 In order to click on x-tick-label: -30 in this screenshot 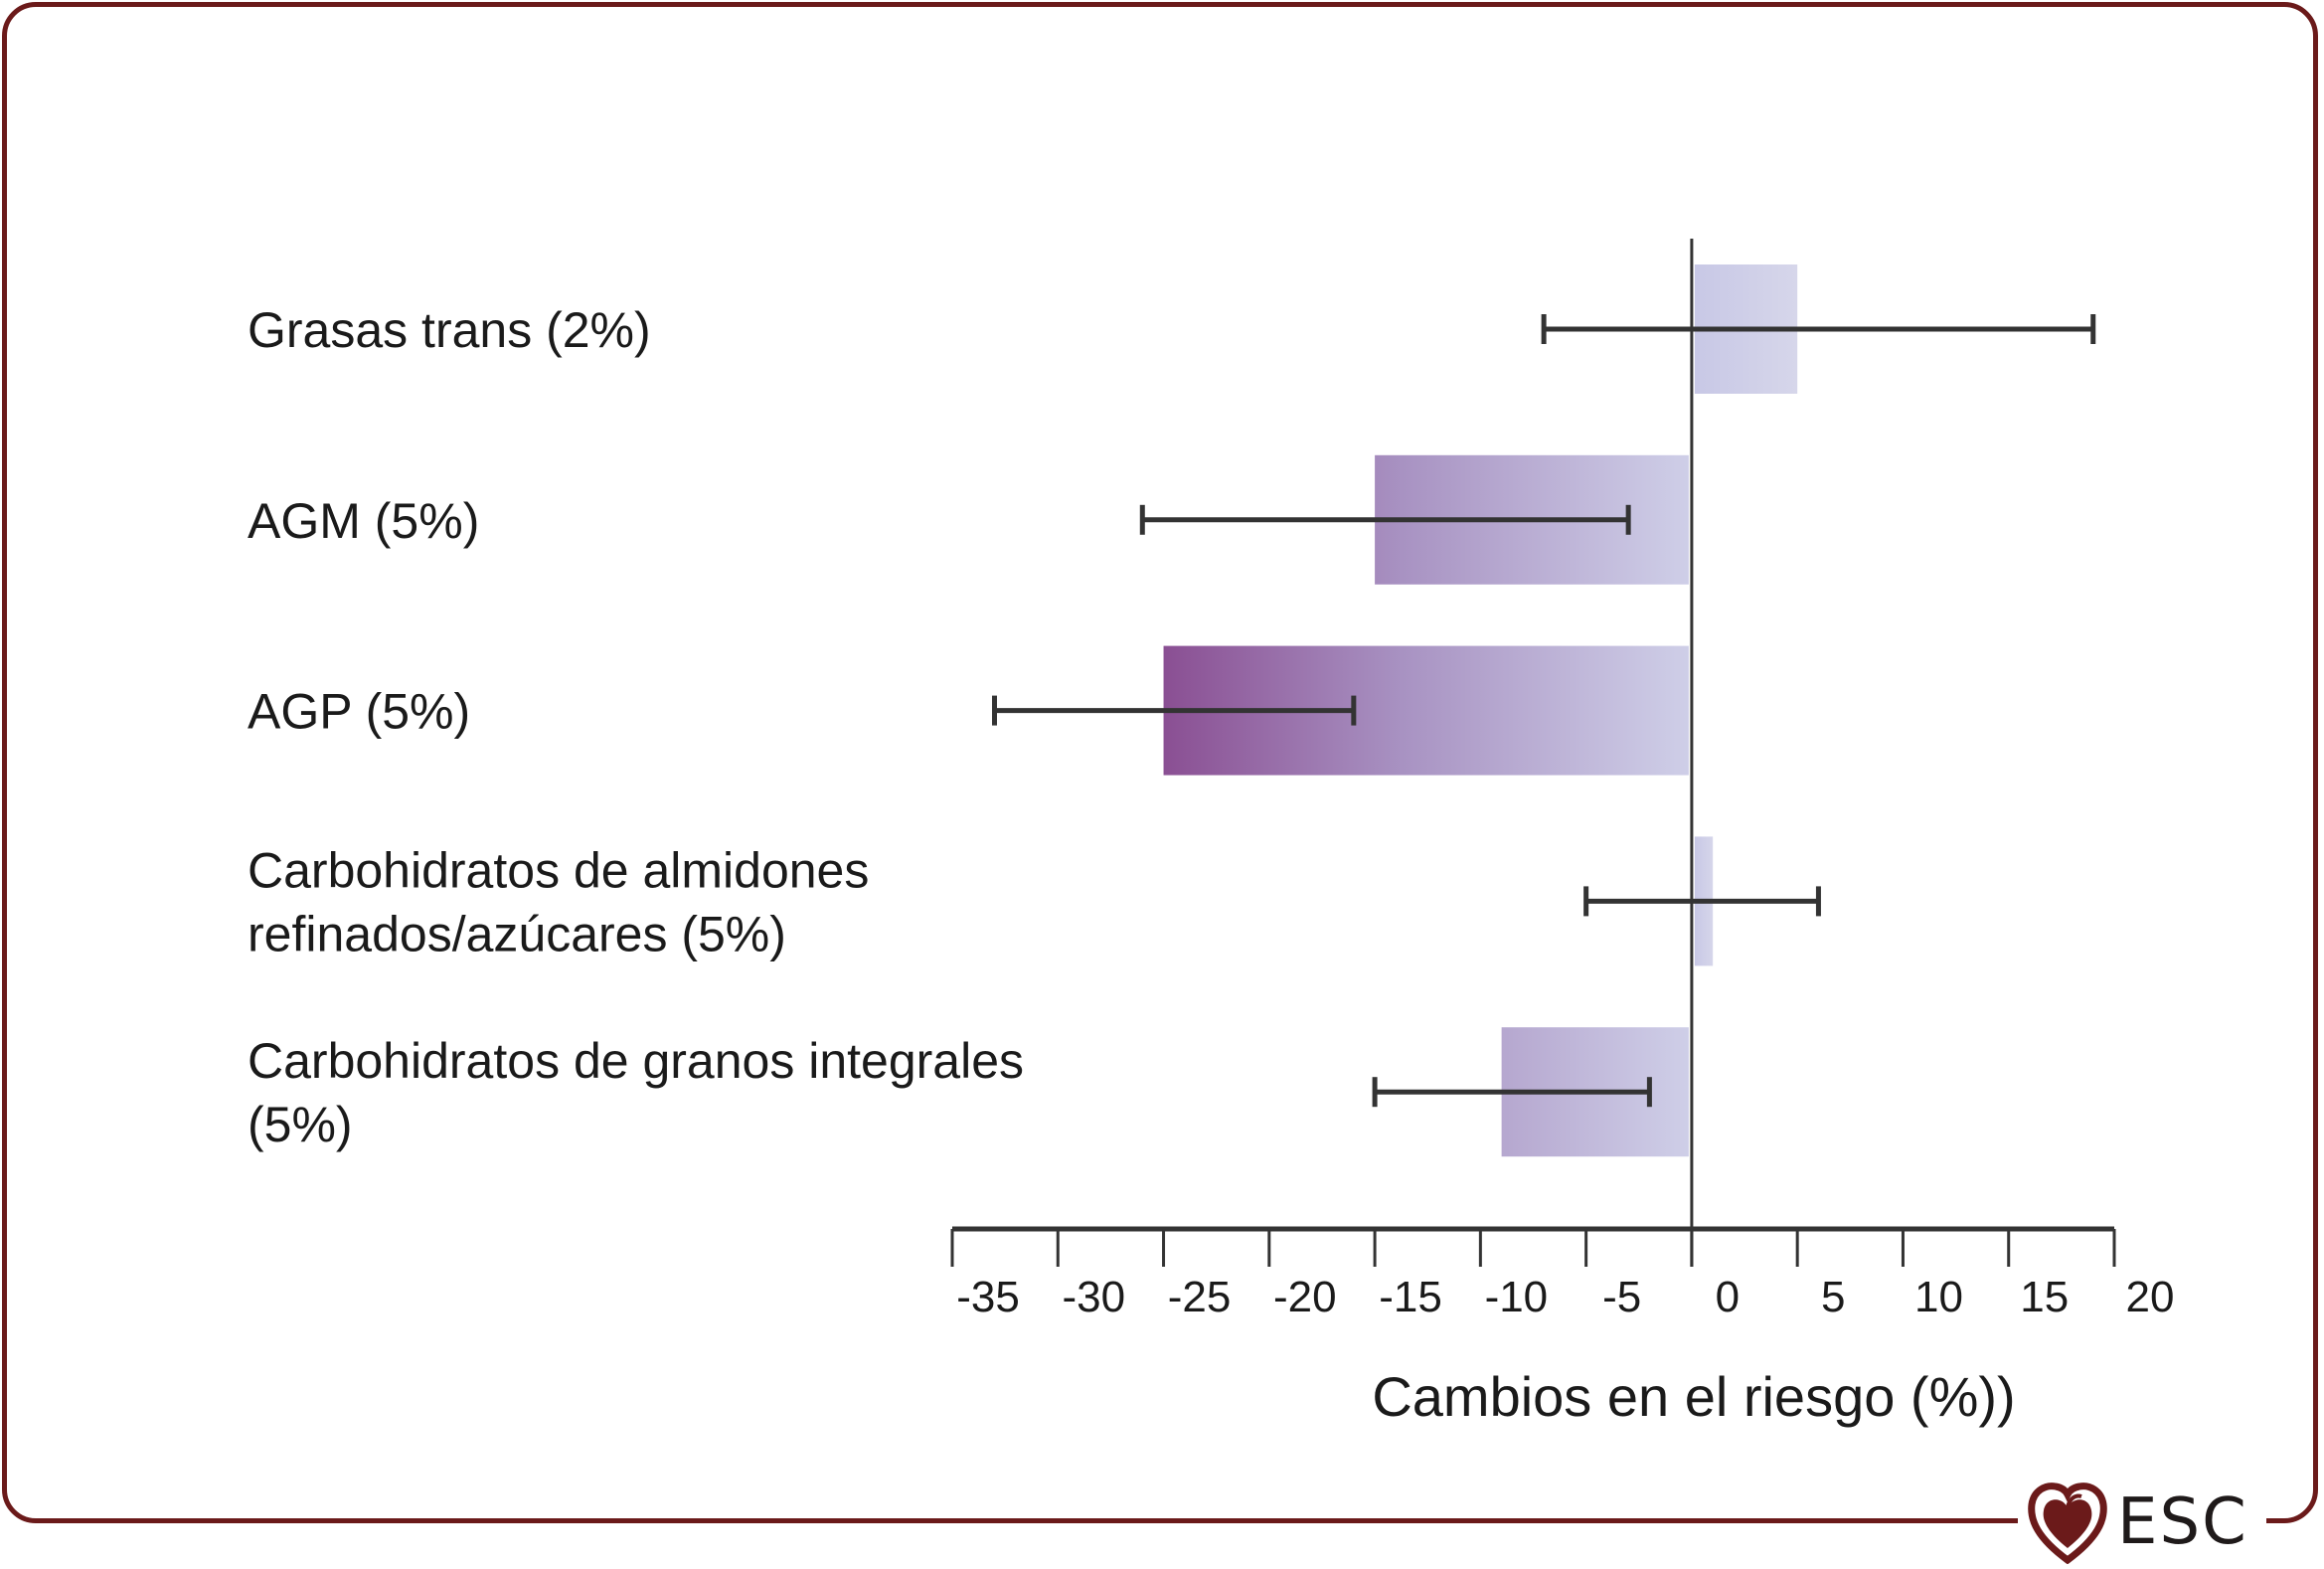, I will do `click(1093, 1297)`.